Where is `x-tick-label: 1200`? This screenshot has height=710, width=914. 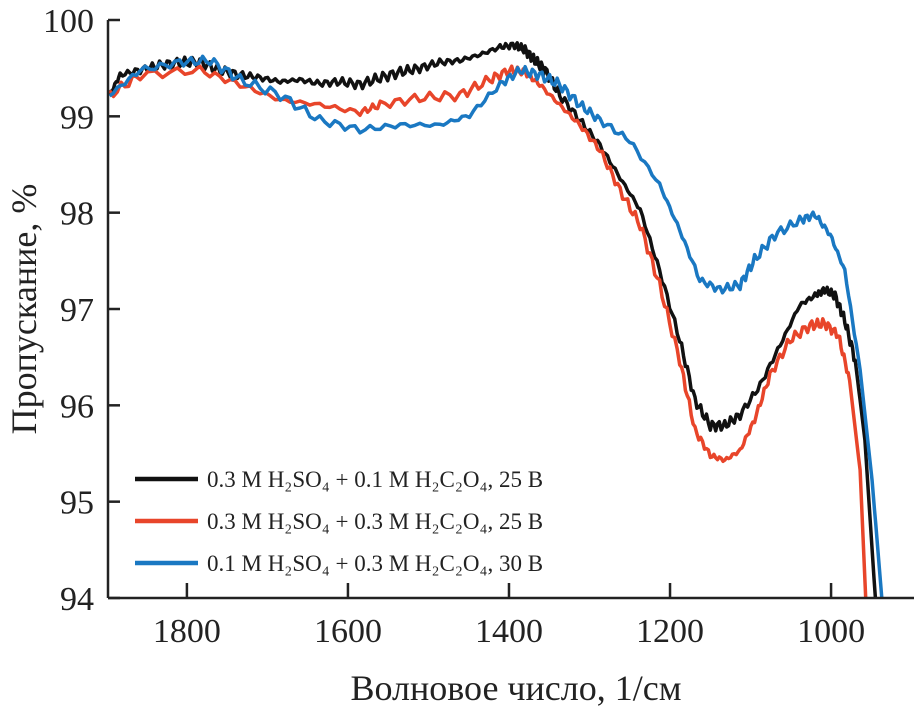
x-tick-label: 1200 is located at coordinates (670, 631).